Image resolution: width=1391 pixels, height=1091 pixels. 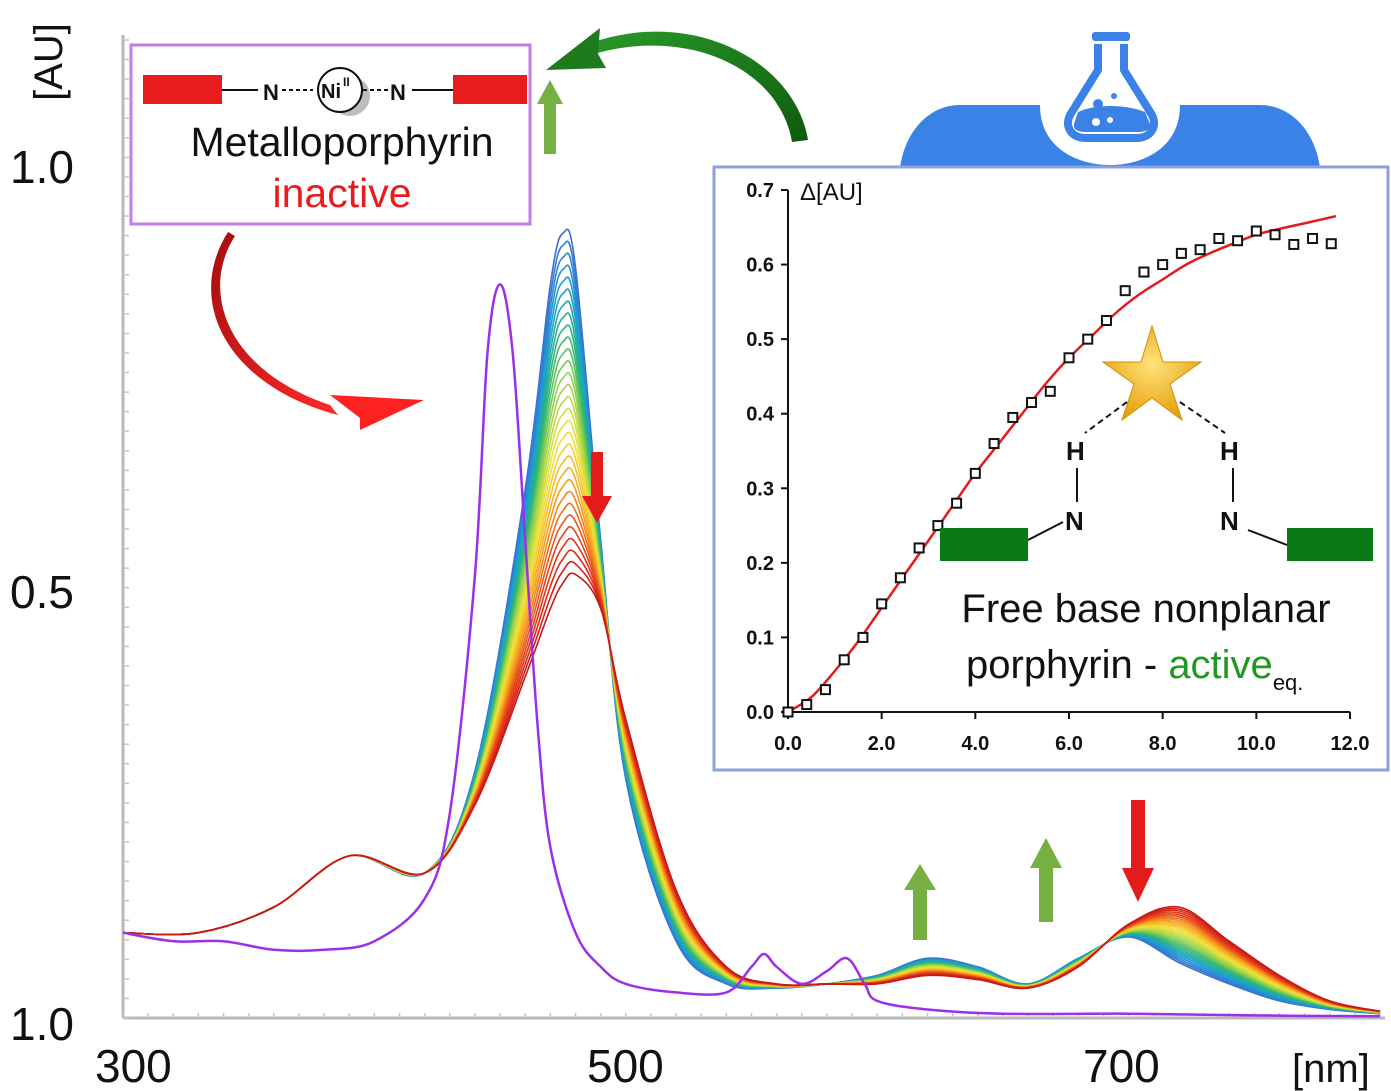 I want to click on y-unit-label: [AU], so click(x=49, y=62).